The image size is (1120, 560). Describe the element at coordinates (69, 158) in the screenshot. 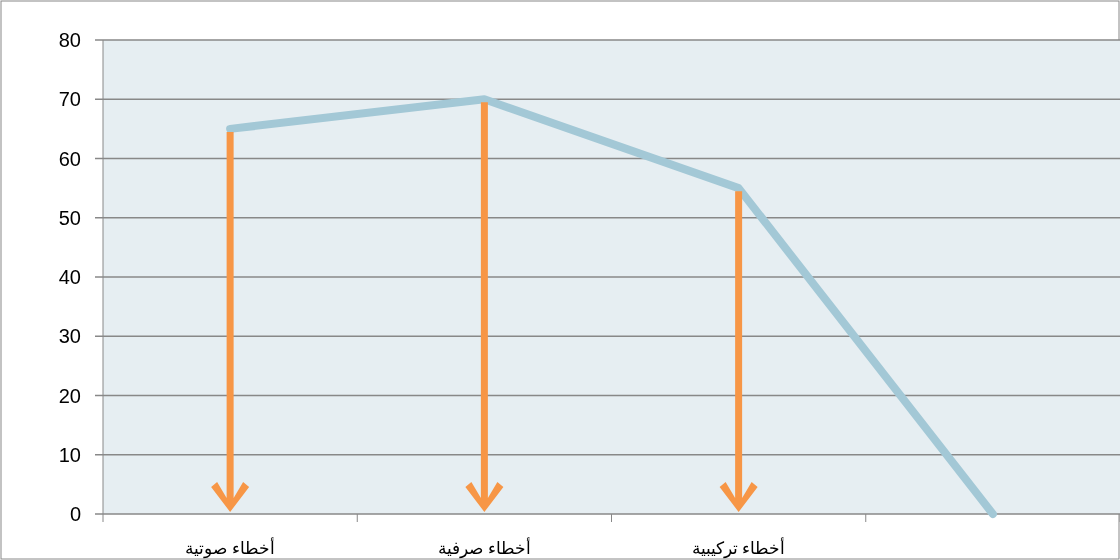

I see `y-tick-label: 60` at that location.